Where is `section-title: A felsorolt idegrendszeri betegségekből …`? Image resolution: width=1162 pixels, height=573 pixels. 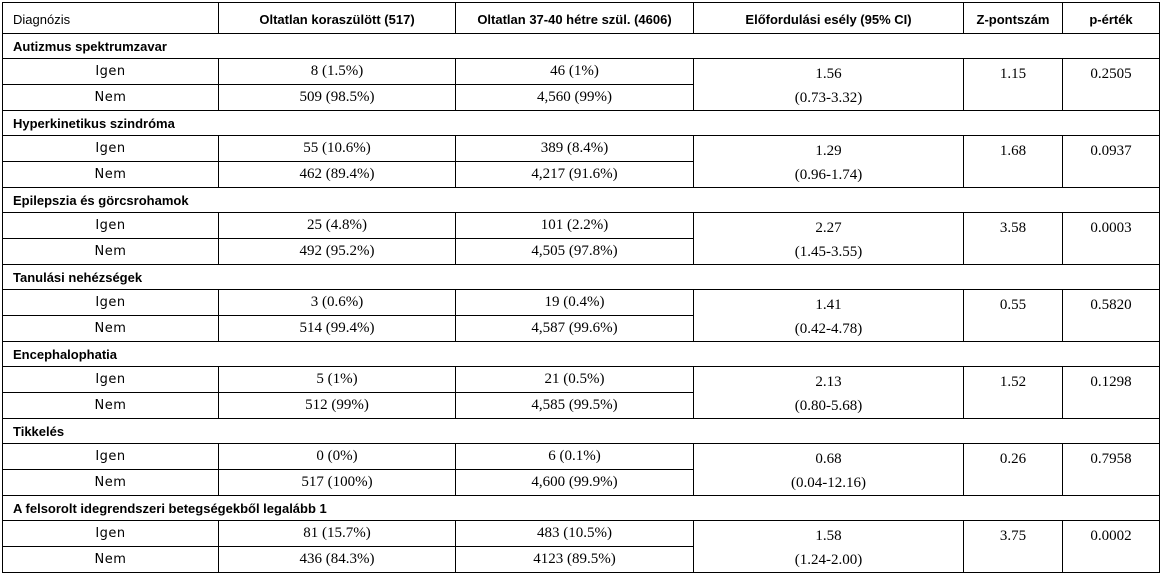
section-title: A felsorolt idegrendszeri betegségekből … is located at coordinates (581, 508).